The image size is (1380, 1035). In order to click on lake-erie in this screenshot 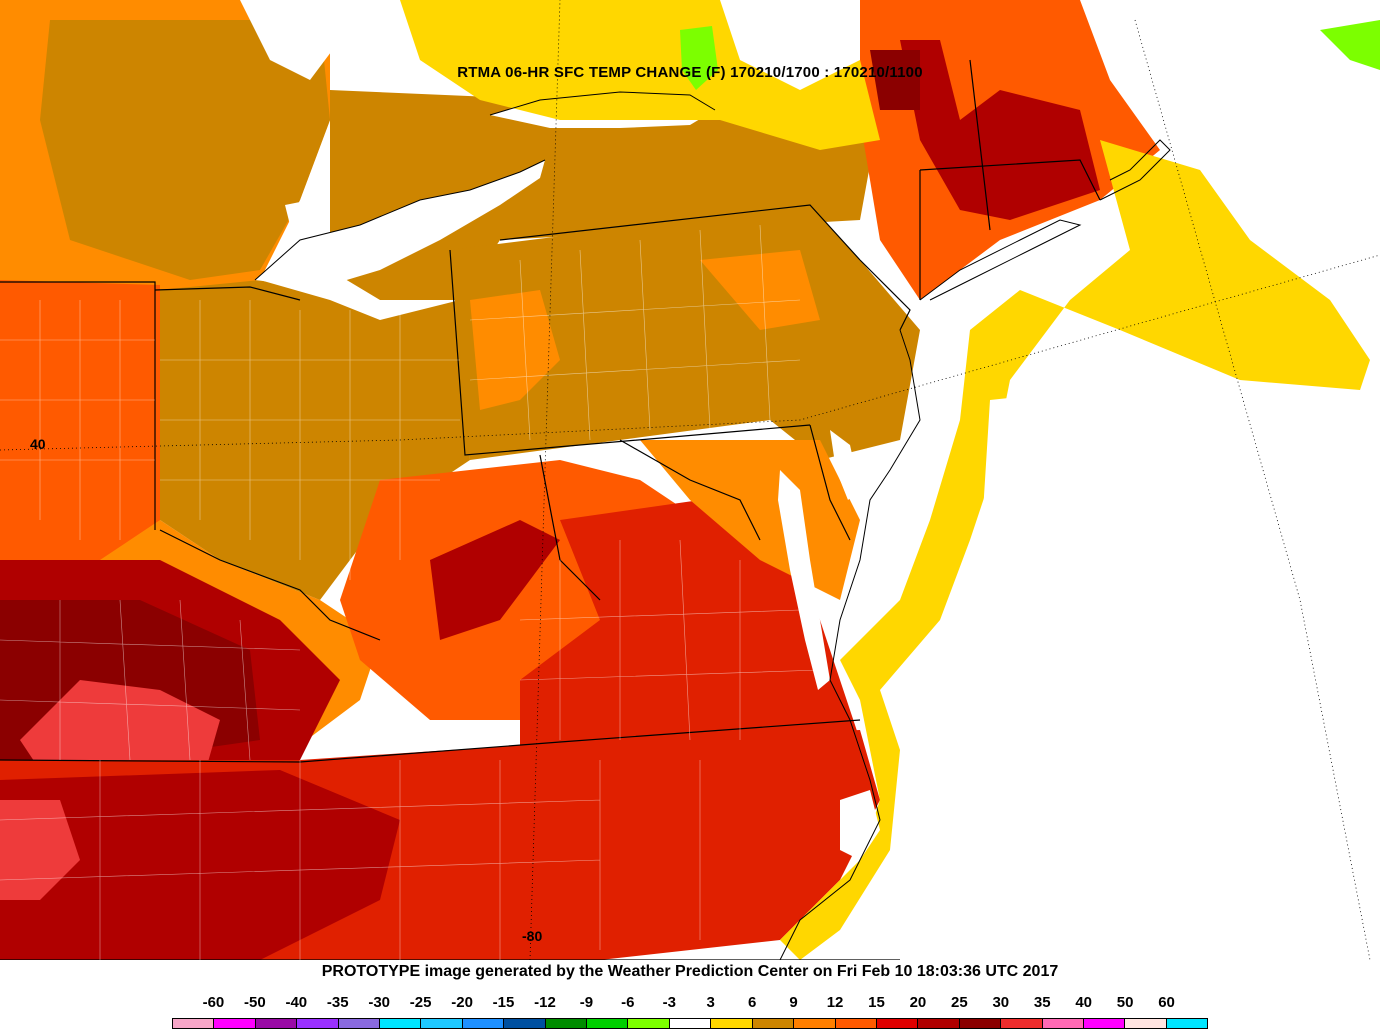, I will do `click(400, 224)`.